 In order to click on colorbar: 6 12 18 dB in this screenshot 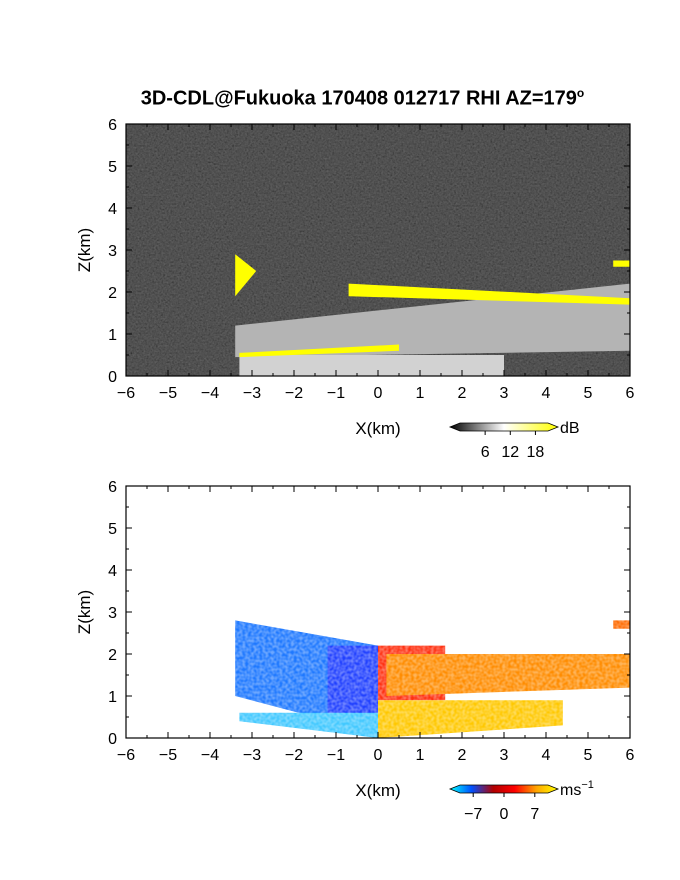, I will do `click(514, 440)`.